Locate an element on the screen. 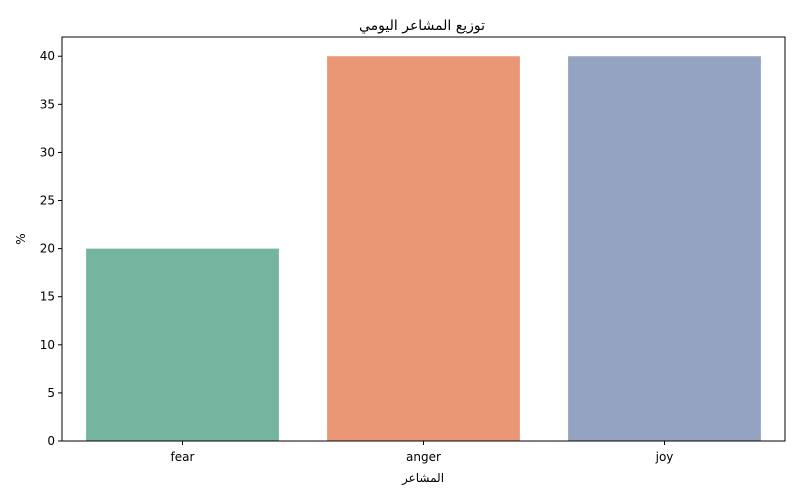 The width and height of the screenshot is (800, 500). y-tick-label: 40 is located at coordinates (47, 56).